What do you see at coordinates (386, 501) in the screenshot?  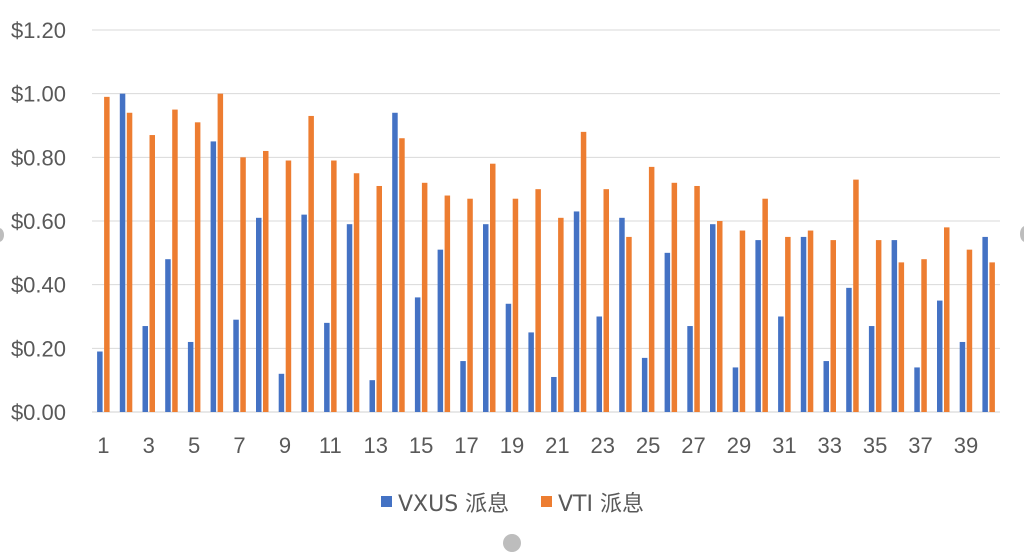 I see `legend-swatch-vxus` at bounding box center [386, 501].